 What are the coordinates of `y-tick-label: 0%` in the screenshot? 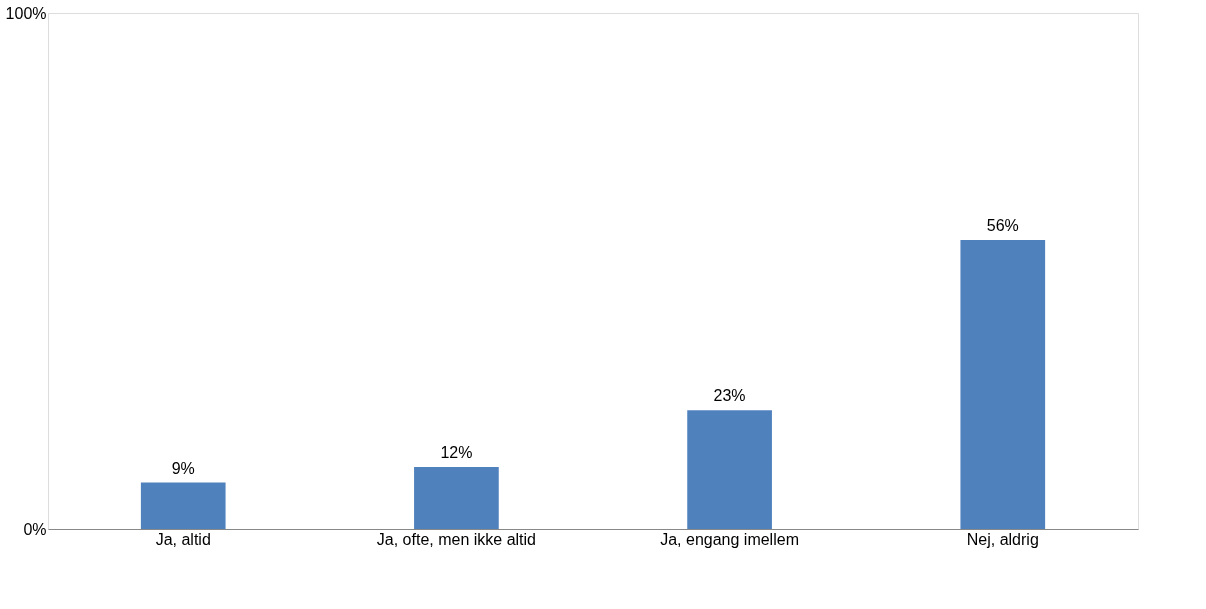 It's located at (35, 529).